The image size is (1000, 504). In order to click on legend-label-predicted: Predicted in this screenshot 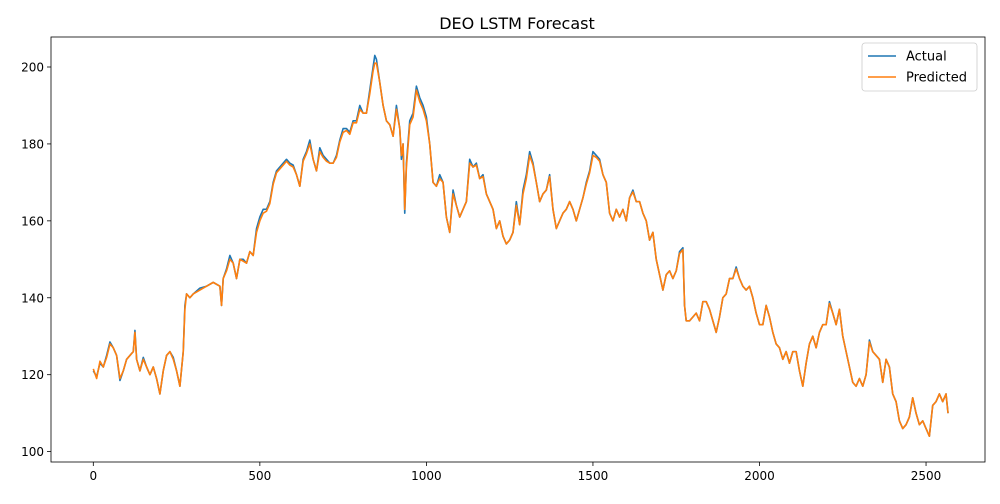, I will do `click(936, 78)`.